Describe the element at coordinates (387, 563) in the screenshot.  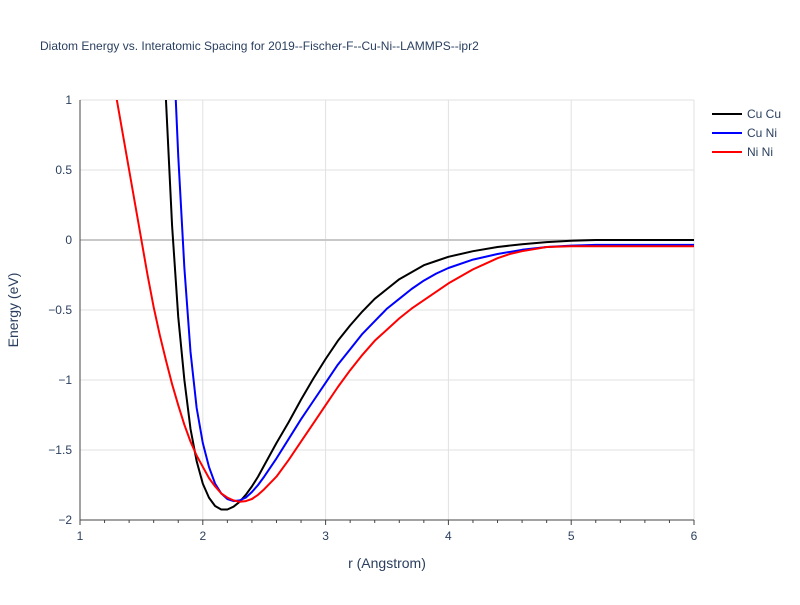
I see `x-axis-label: r (Angstrom)` at that location.